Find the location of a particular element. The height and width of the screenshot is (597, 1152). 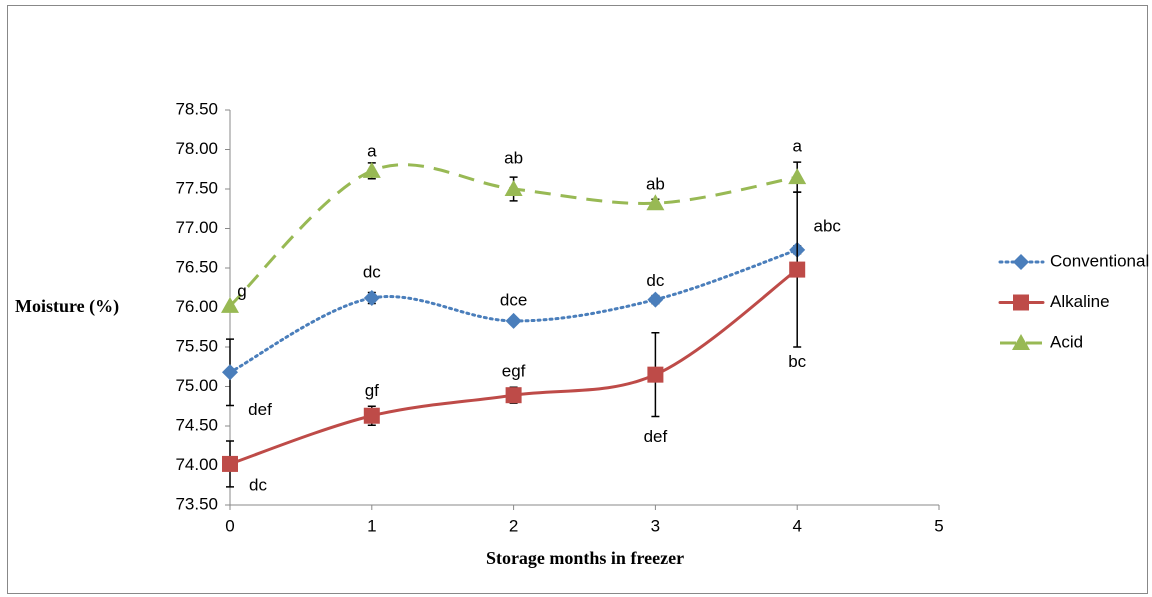

point-label: abc is located at coordinates (827, 225).